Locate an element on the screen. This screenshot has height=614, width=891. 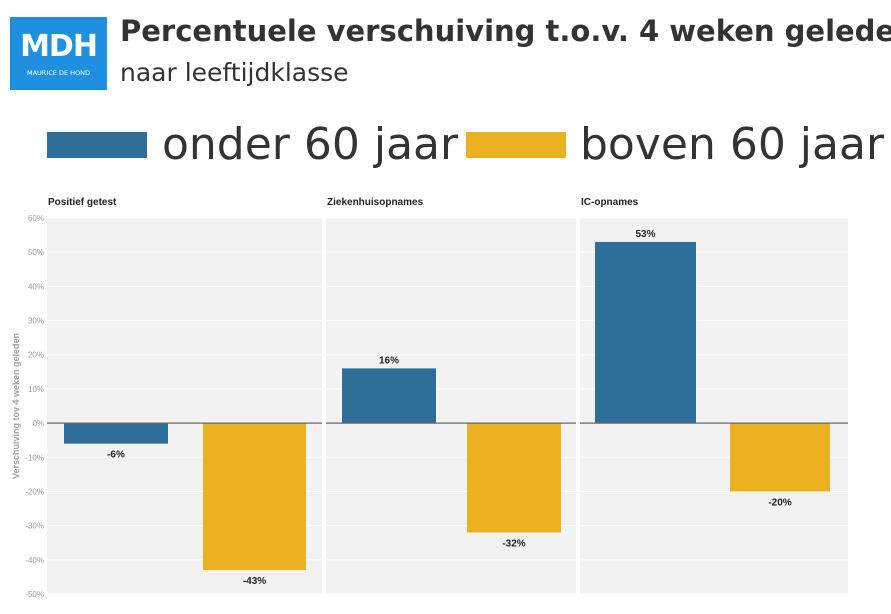
y-tick-label: 0% is located at coordinates (38, 423).